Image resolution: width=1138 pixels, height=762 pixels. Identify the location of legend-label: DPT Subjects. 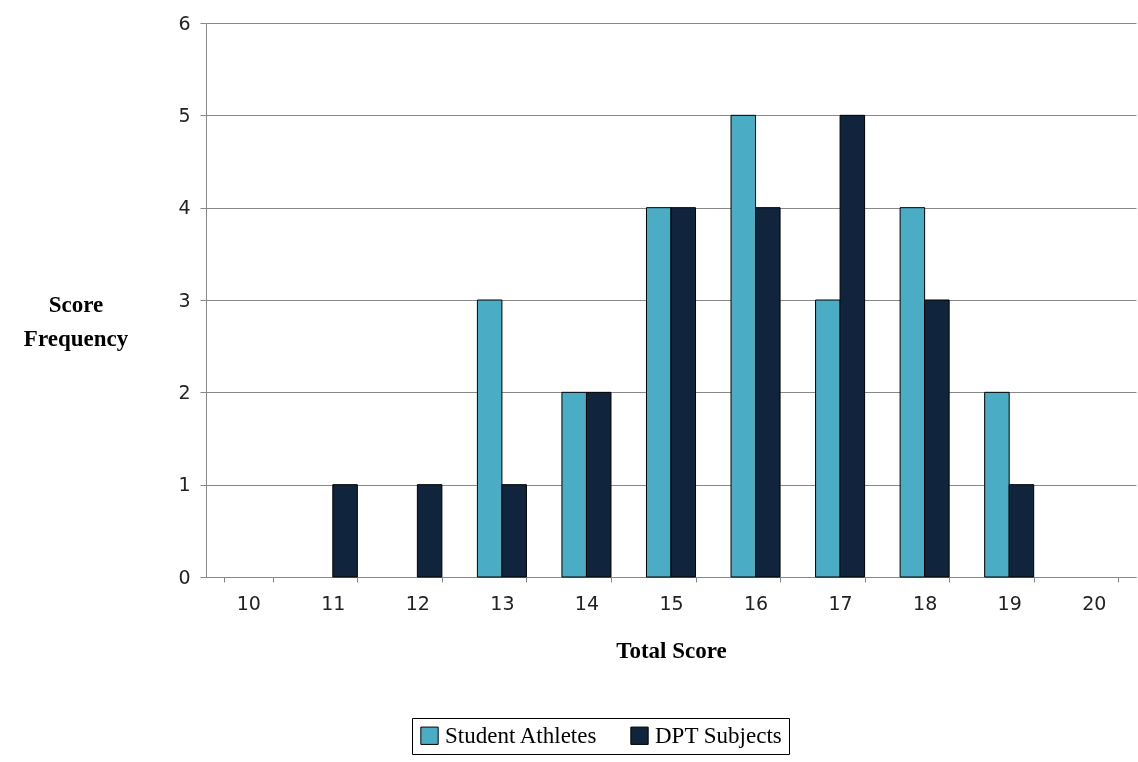
(718, 735).